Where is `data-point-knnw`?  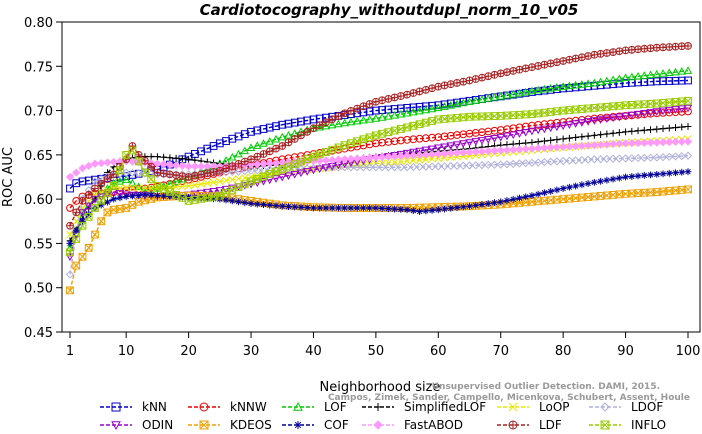 data-point-knnw is located at coordinates (663, 112).